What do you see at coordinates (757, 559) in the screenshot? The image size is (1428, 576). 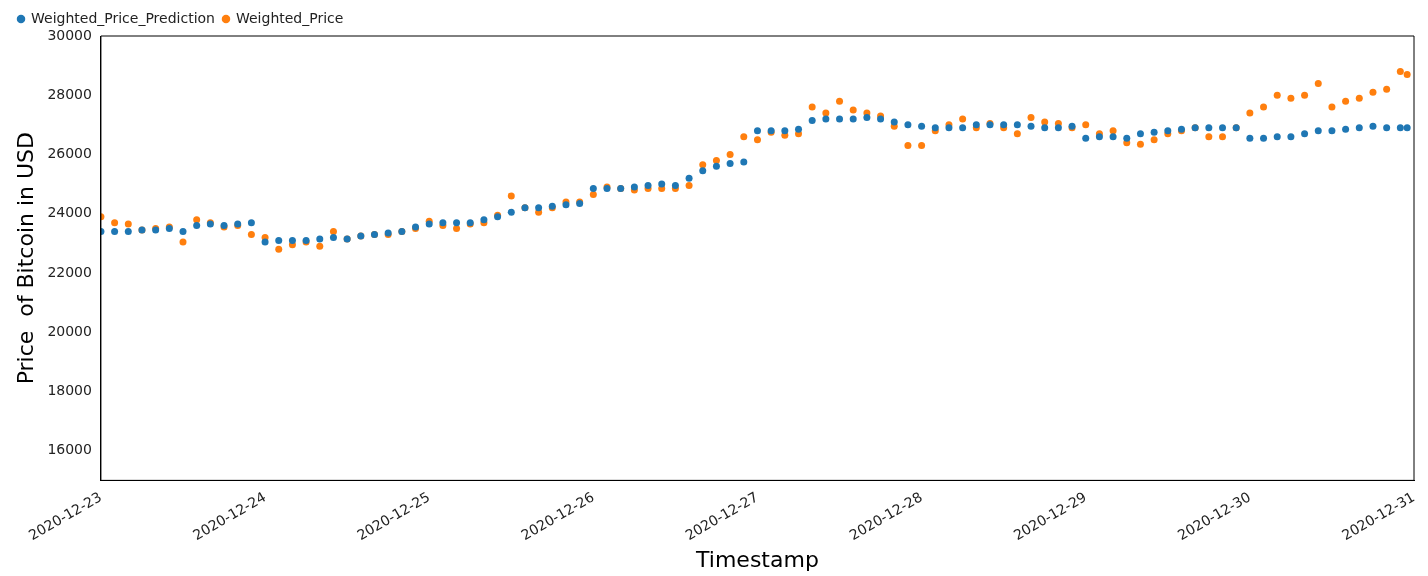 I see `x-axis-title: Timestamp` at bounding box center [757, 559].